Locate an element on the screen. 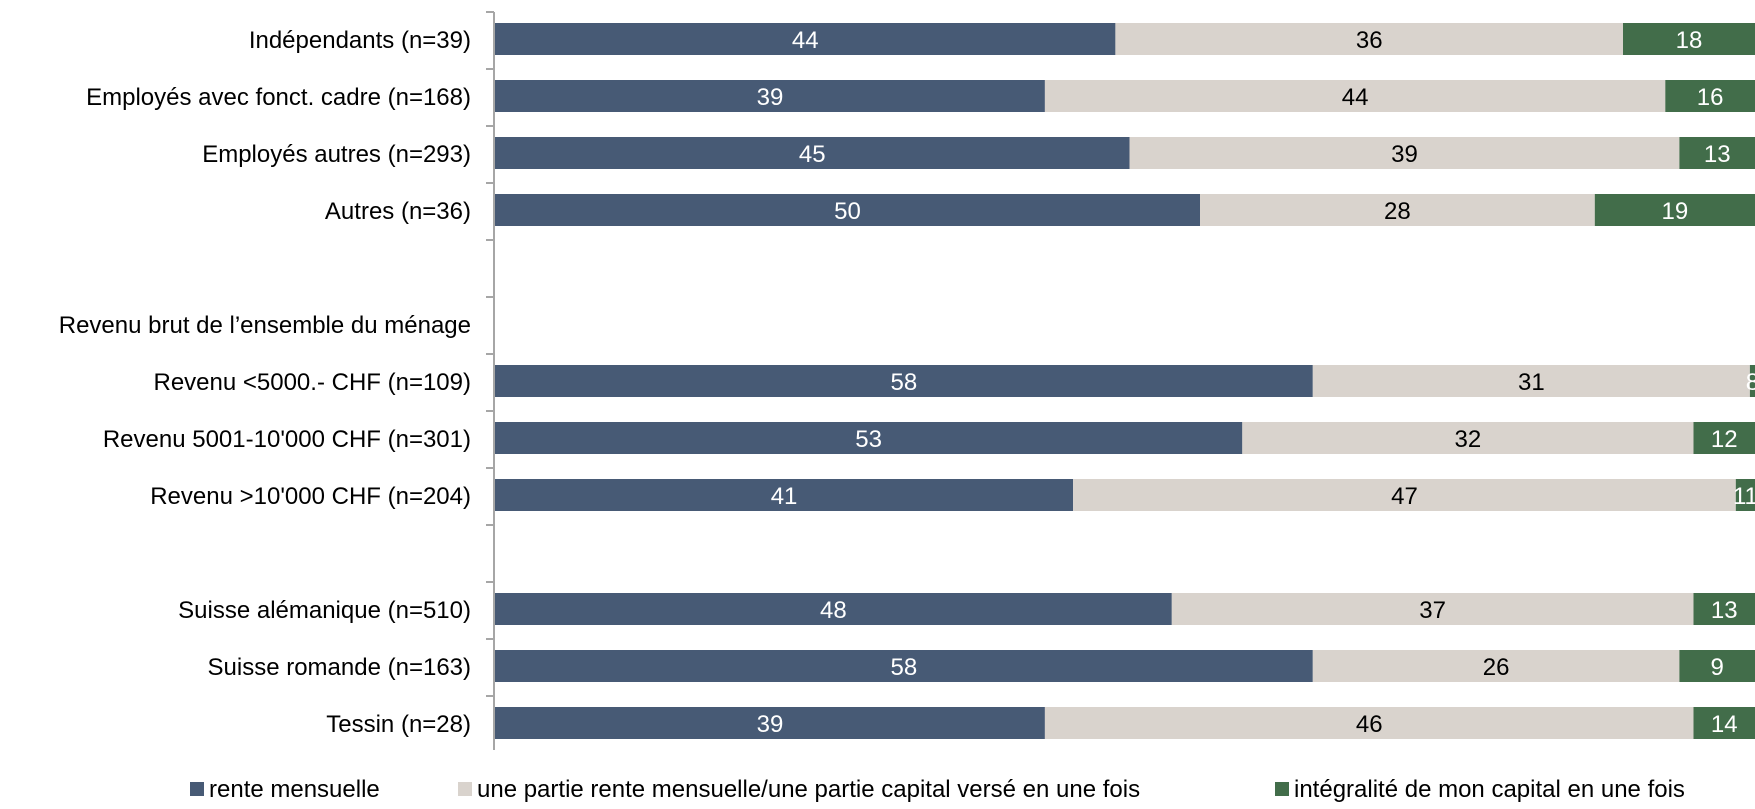  category-label: Revenu <5000.- CHF (n=109) is located at coordinates (312, 382).